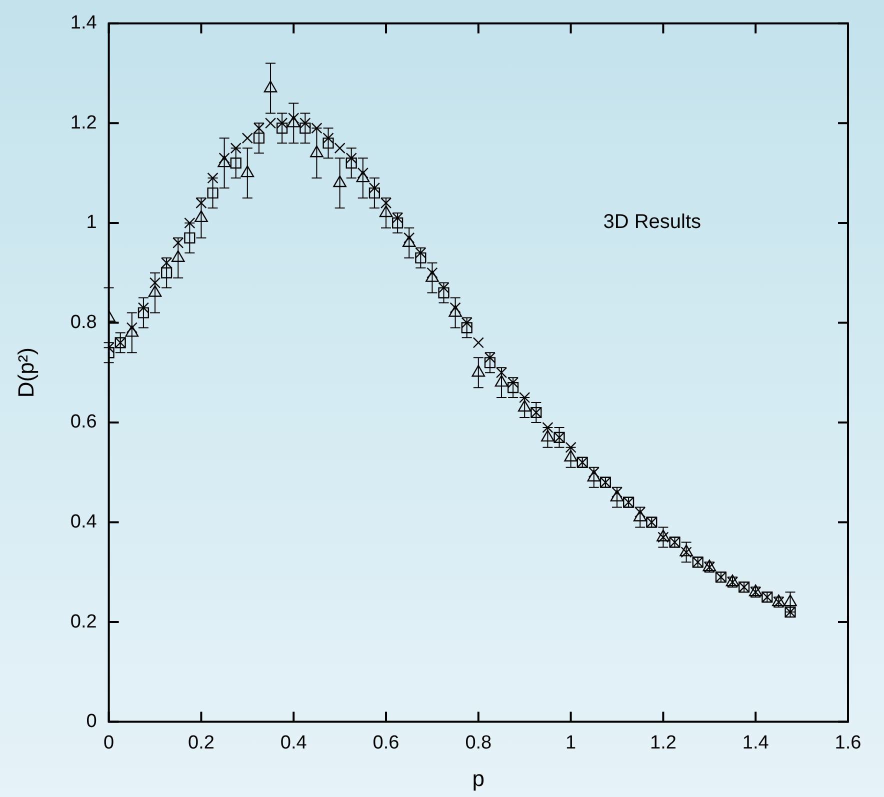 The width and height of the screenshot is (884, 797). Describe the element at coordinates (83, 621) in the screenshot. I see `y-tick-label: 0.2` at that location.